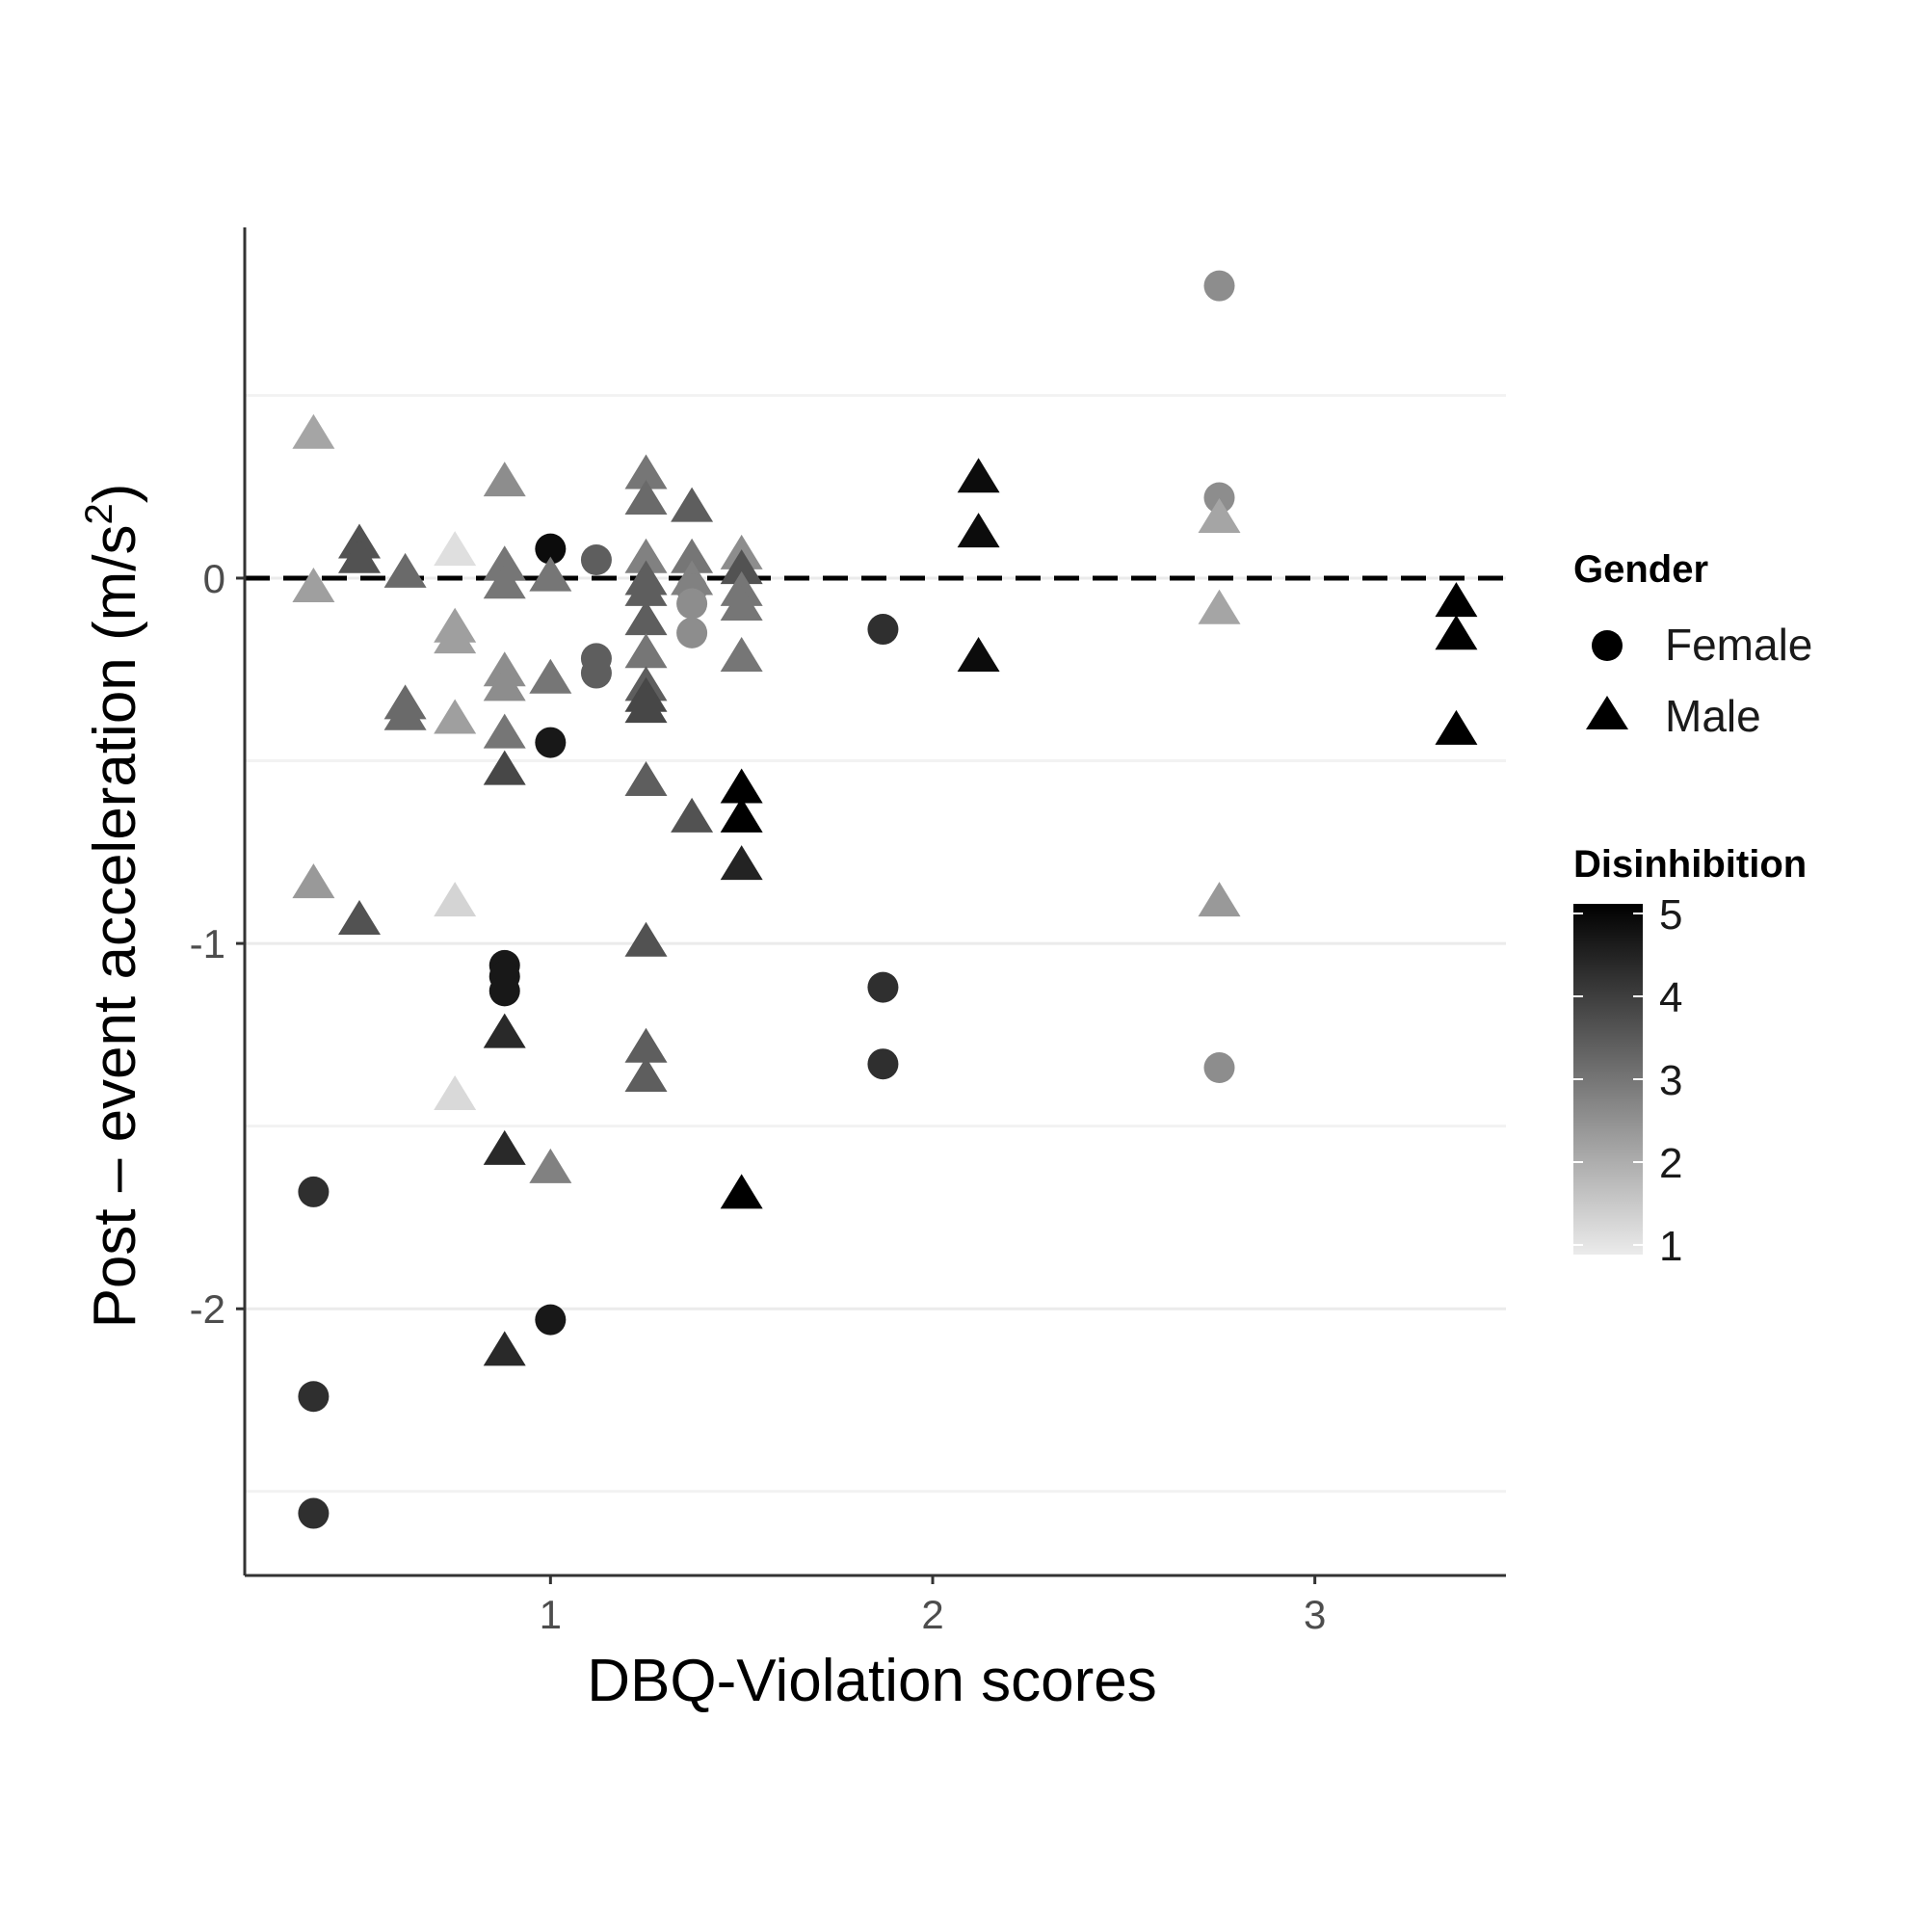  What do you see at coordinates (1670, 1080) in the screenshot?
I see `colorbar-tick-label: 3` at bounding box center [1670, 1080].